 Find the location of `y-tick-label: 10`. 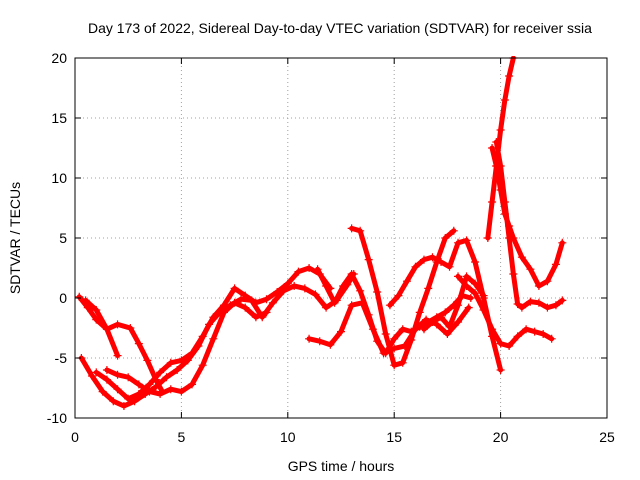

y-tick-label: 10 is located at coordinates (59, 178).